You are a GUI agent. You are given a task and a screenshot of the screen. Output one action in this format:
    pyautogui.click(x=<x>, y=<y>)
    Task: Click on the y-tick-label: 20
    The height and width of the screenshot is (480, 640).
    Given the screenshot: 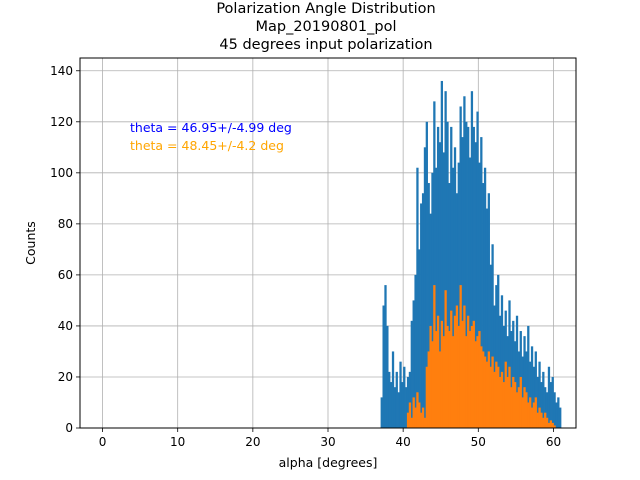 What is the action you would take?
    pyautogui.click(x=65, y=377)
    